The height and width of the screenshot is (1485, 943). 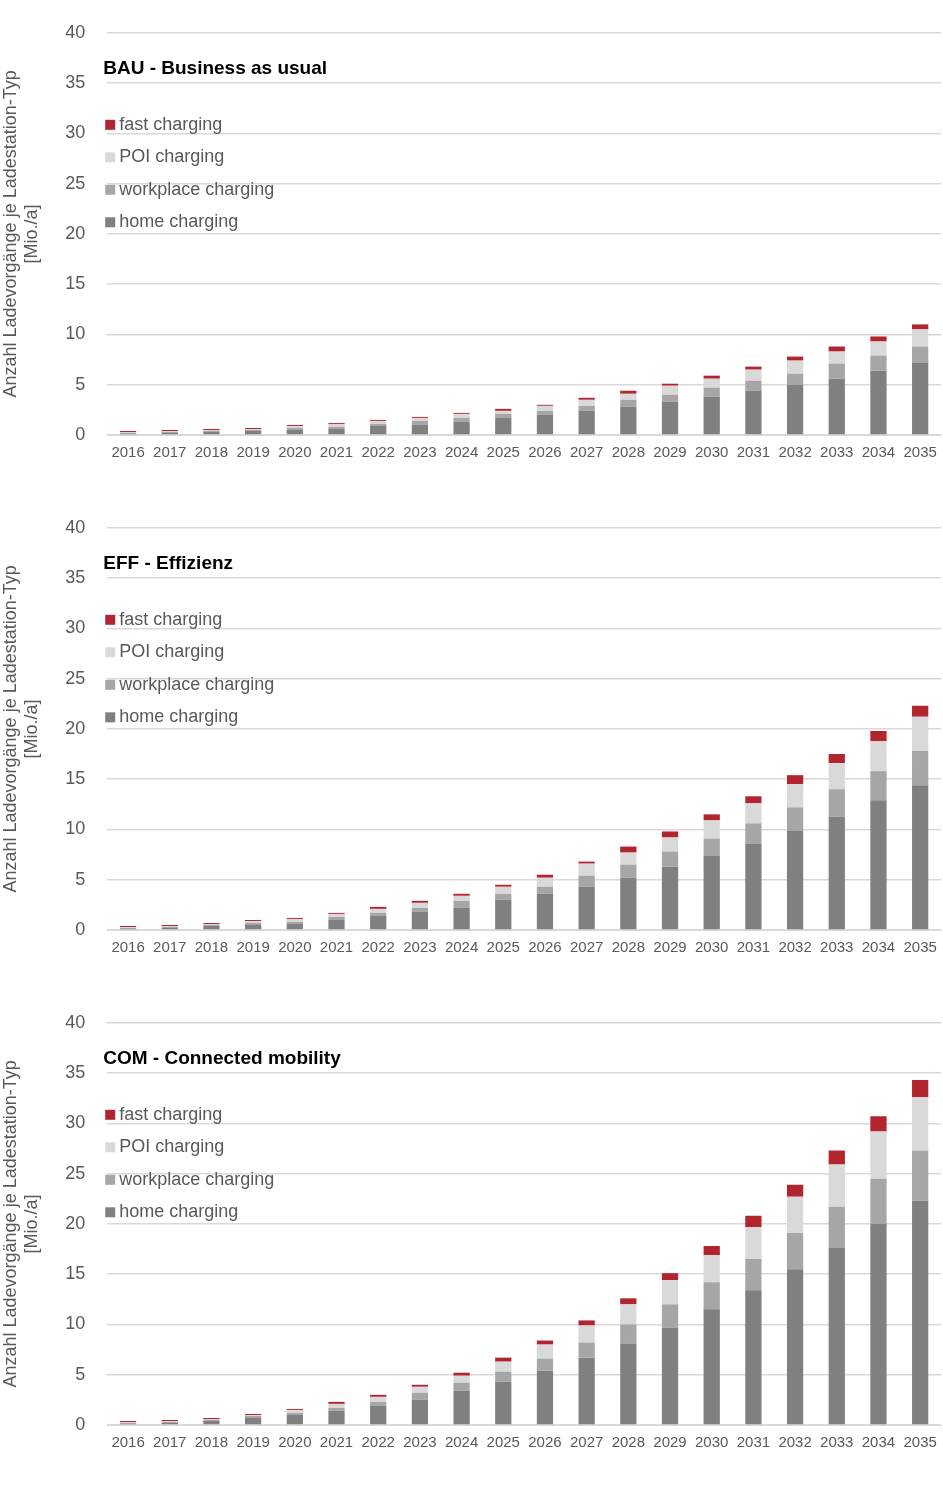 What do you see at coordinates (878, 1442) in the screenshot?
I see `x-tick-label: 2034` at bounding box center [878, 1442].